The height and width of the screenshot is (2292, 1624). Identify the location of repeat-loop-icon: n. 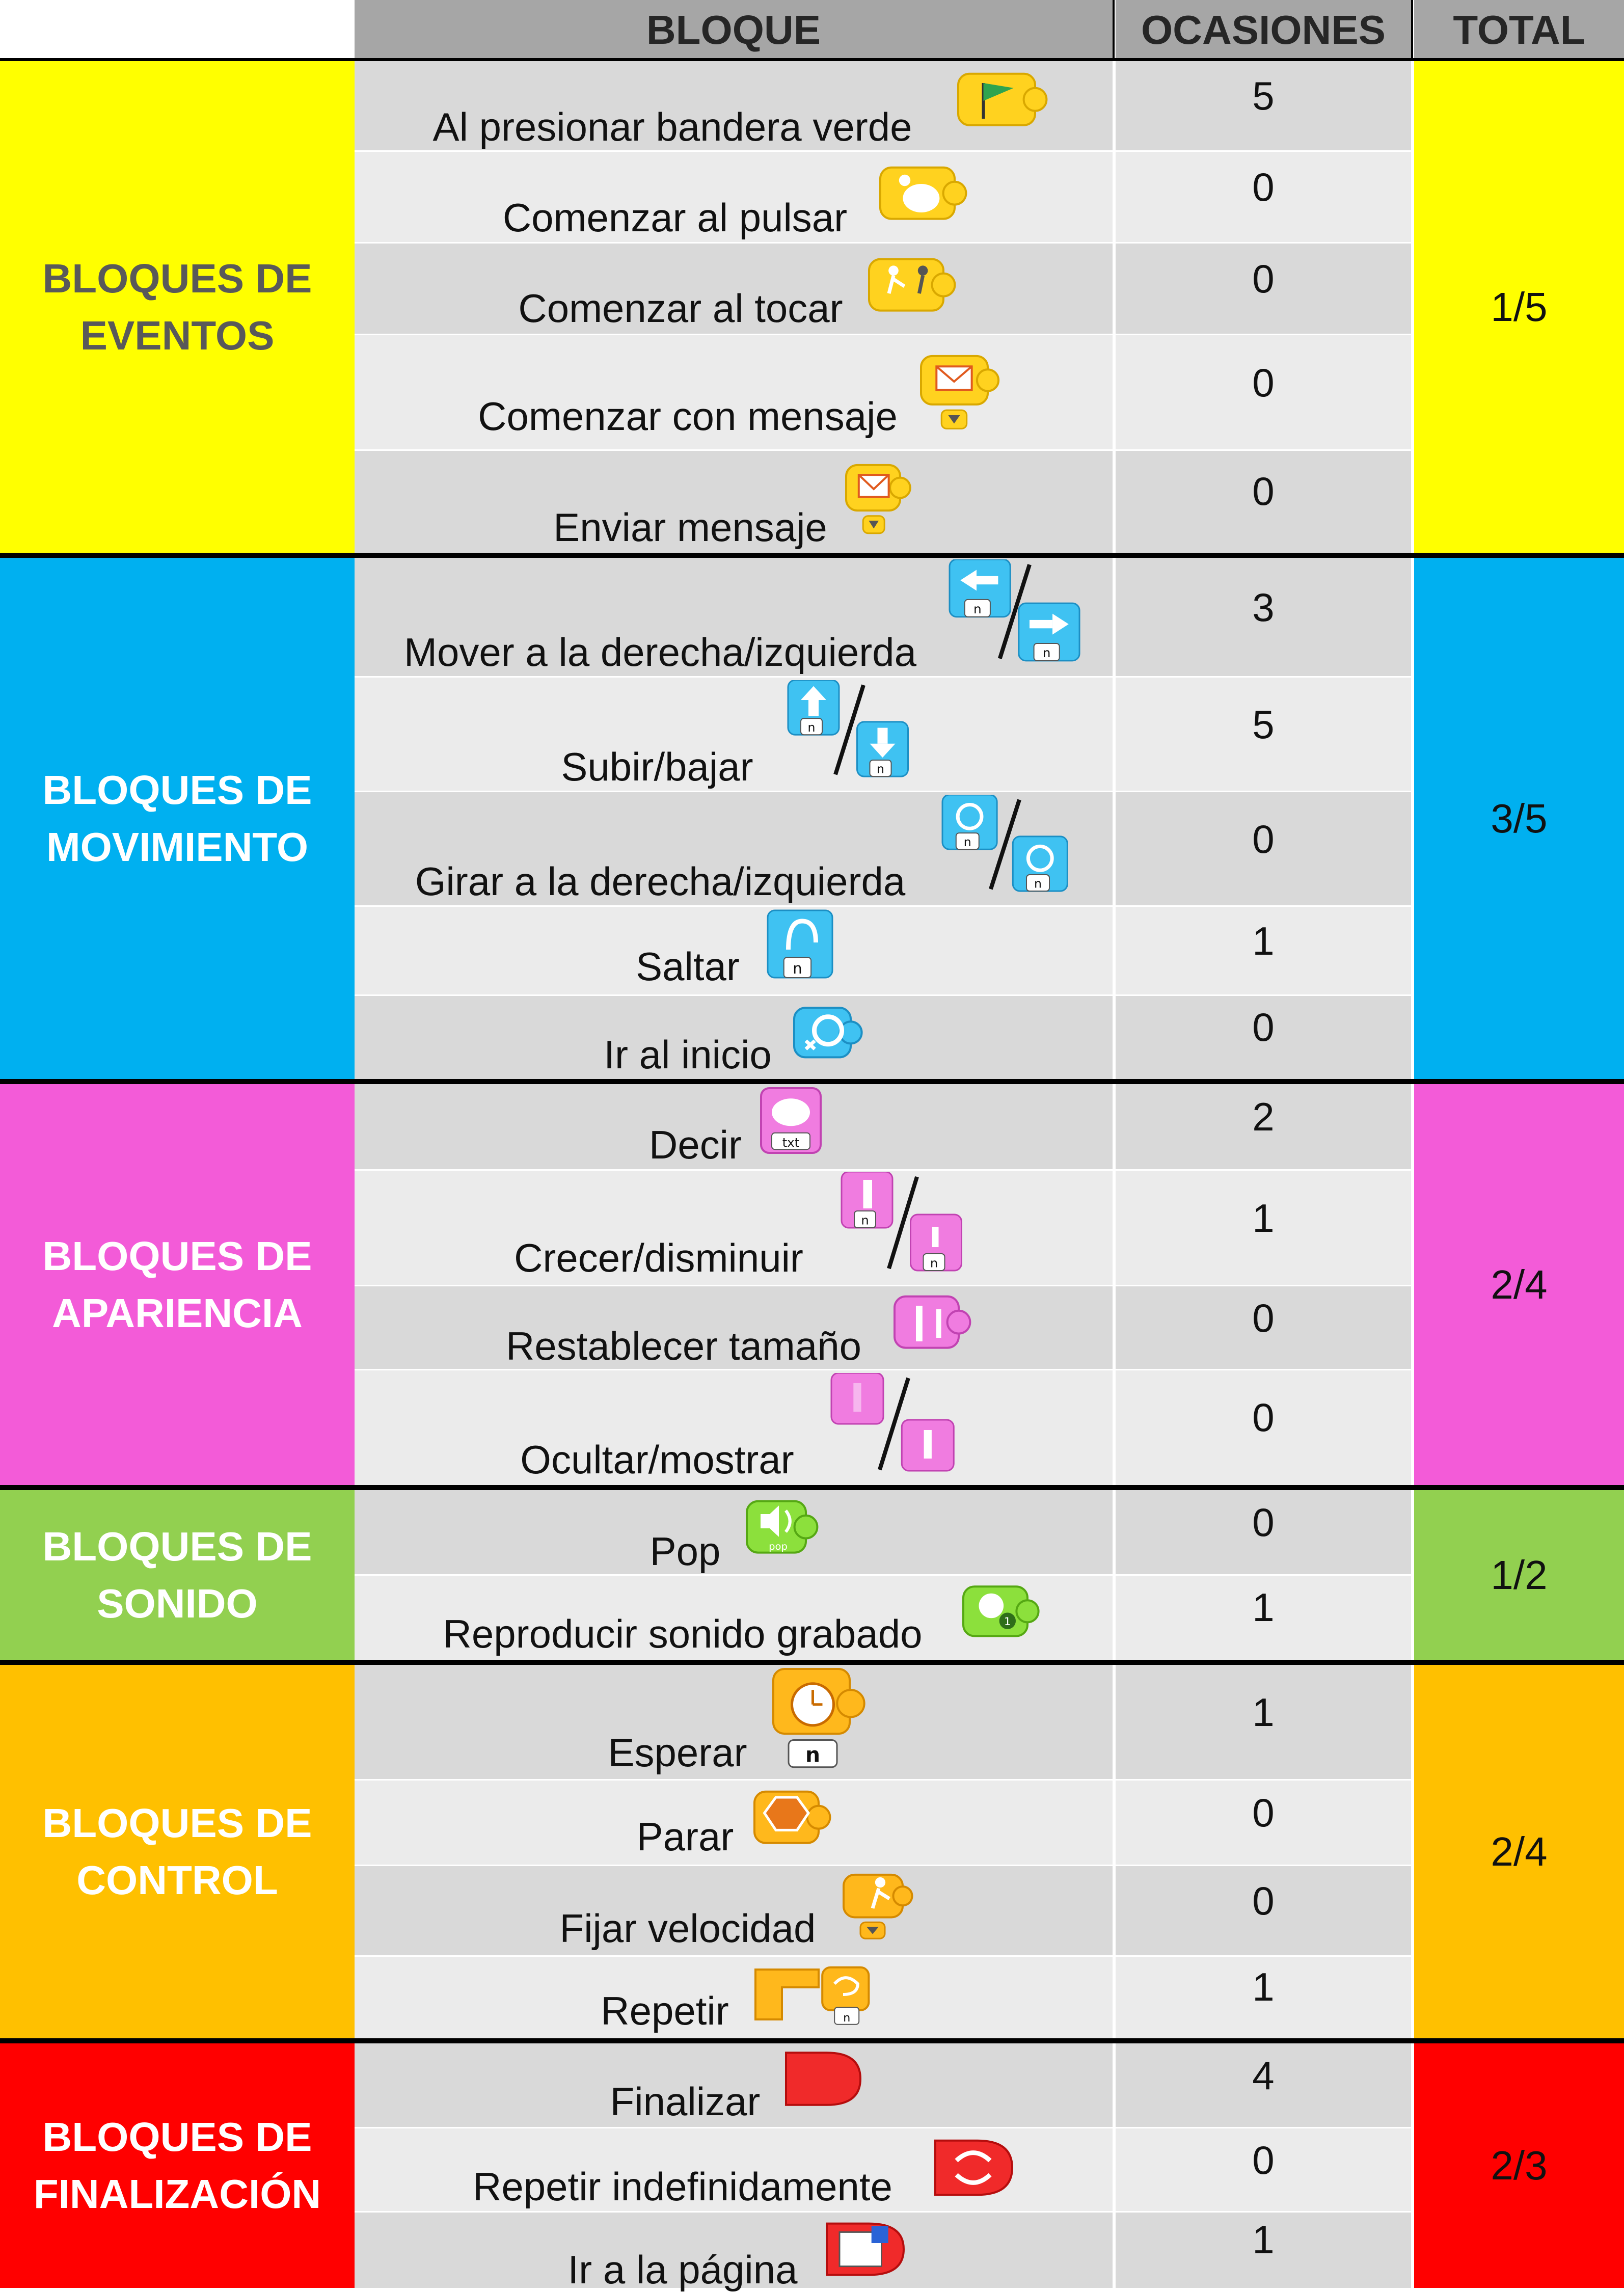
(813, 1994).